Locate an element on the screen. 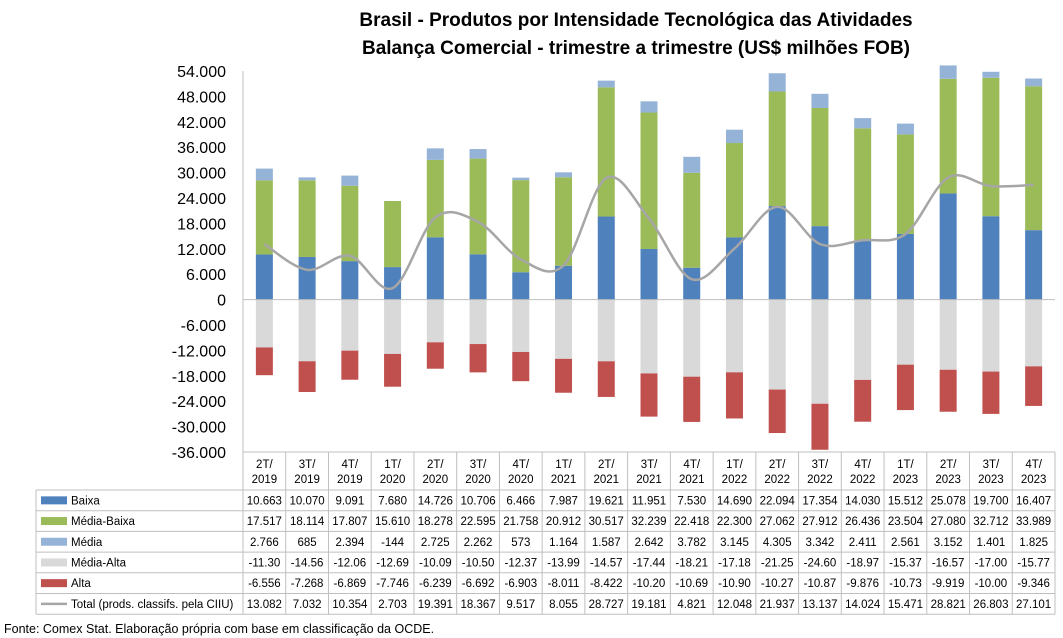  table-cell: -6.869 is located at coordinates (350, 584).